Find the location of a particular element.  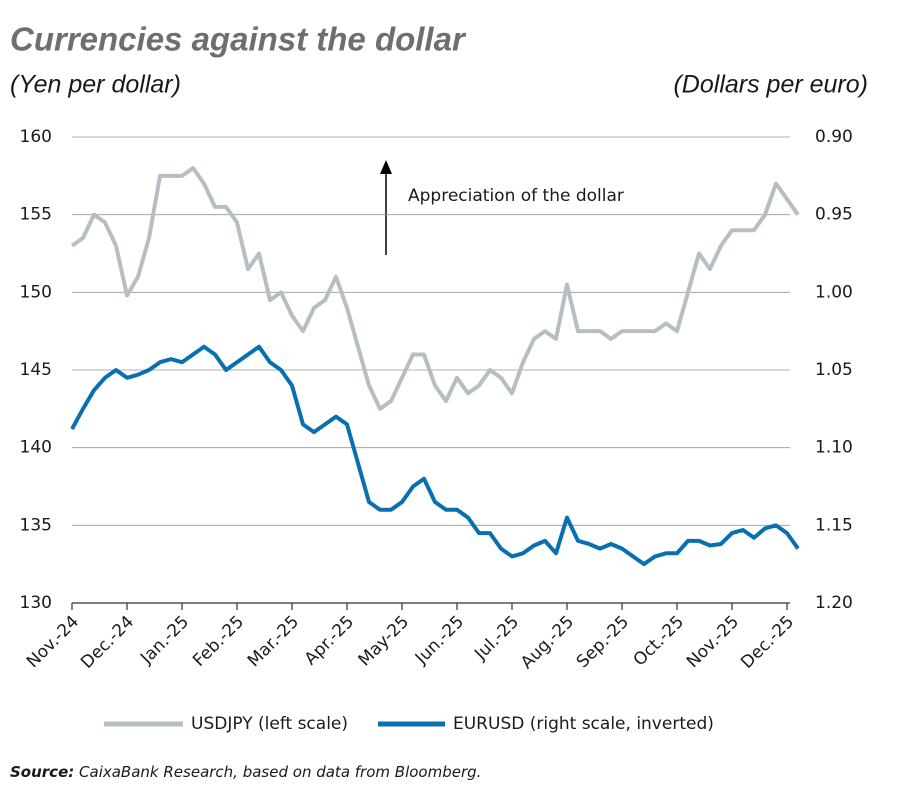

x-tick-label: Feb.-25 is located at coordinates (218, 641).